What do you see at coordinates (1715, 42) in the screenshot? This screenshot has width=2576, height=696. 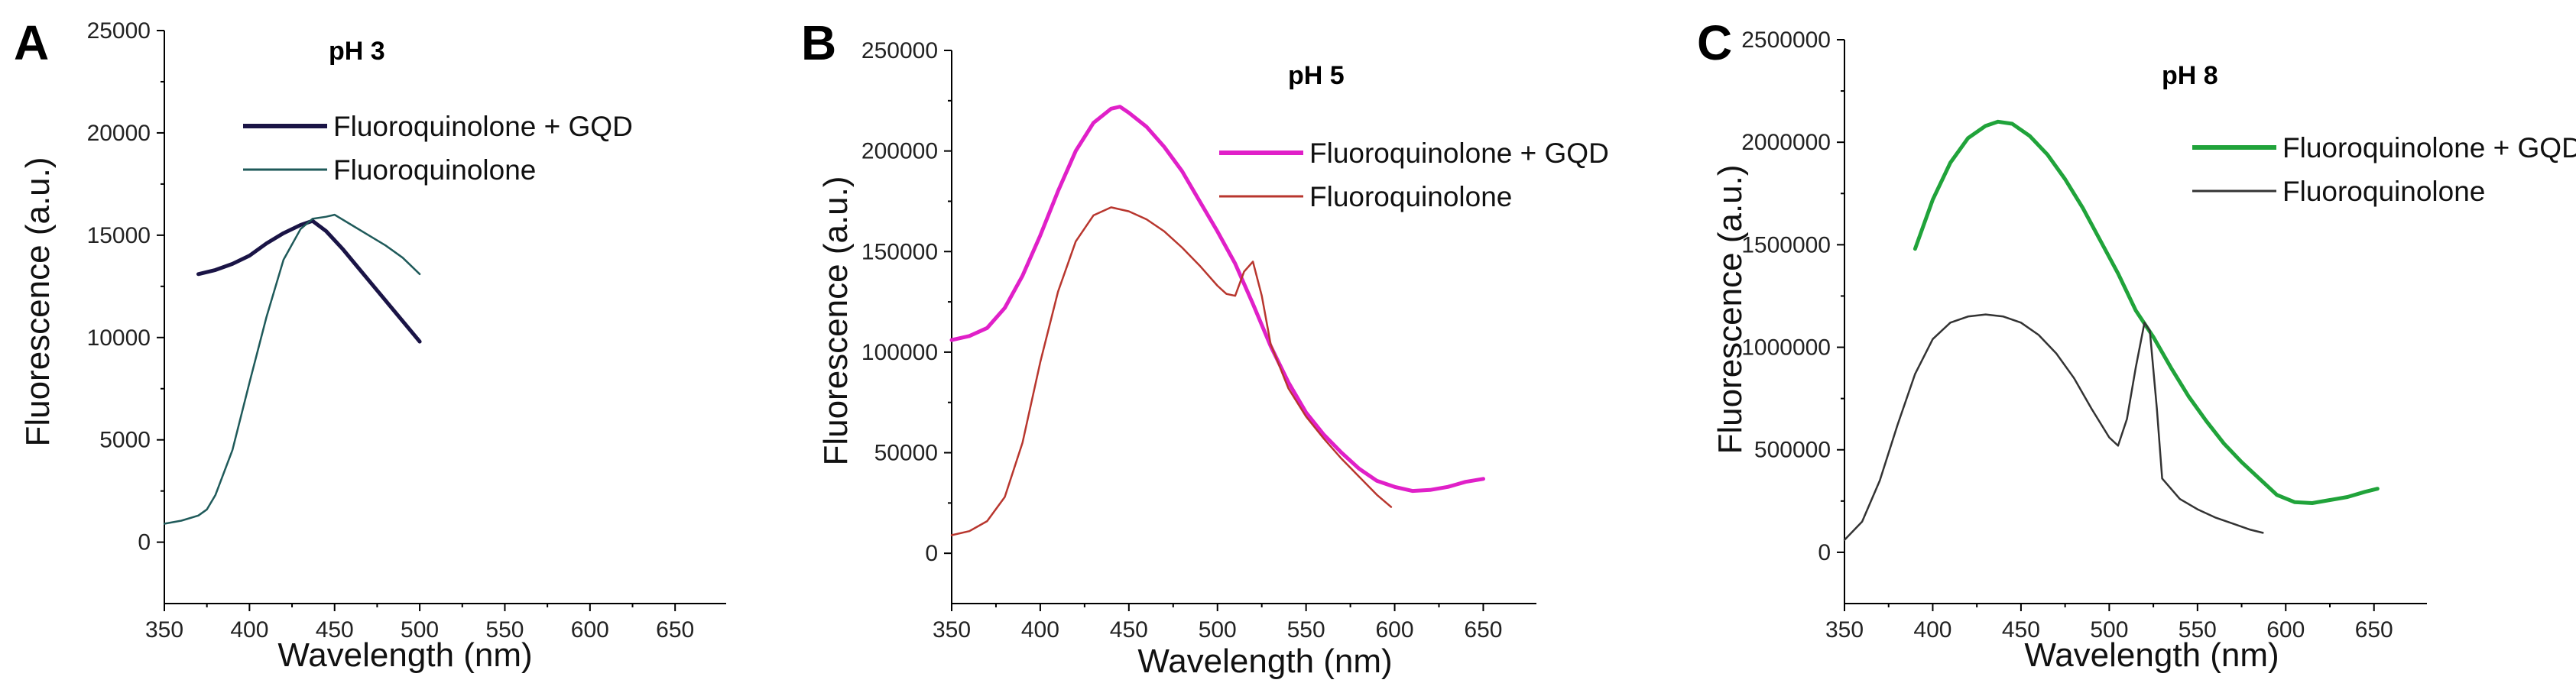 I see `panel-label-c: C` at bounding box center [1715, 42].